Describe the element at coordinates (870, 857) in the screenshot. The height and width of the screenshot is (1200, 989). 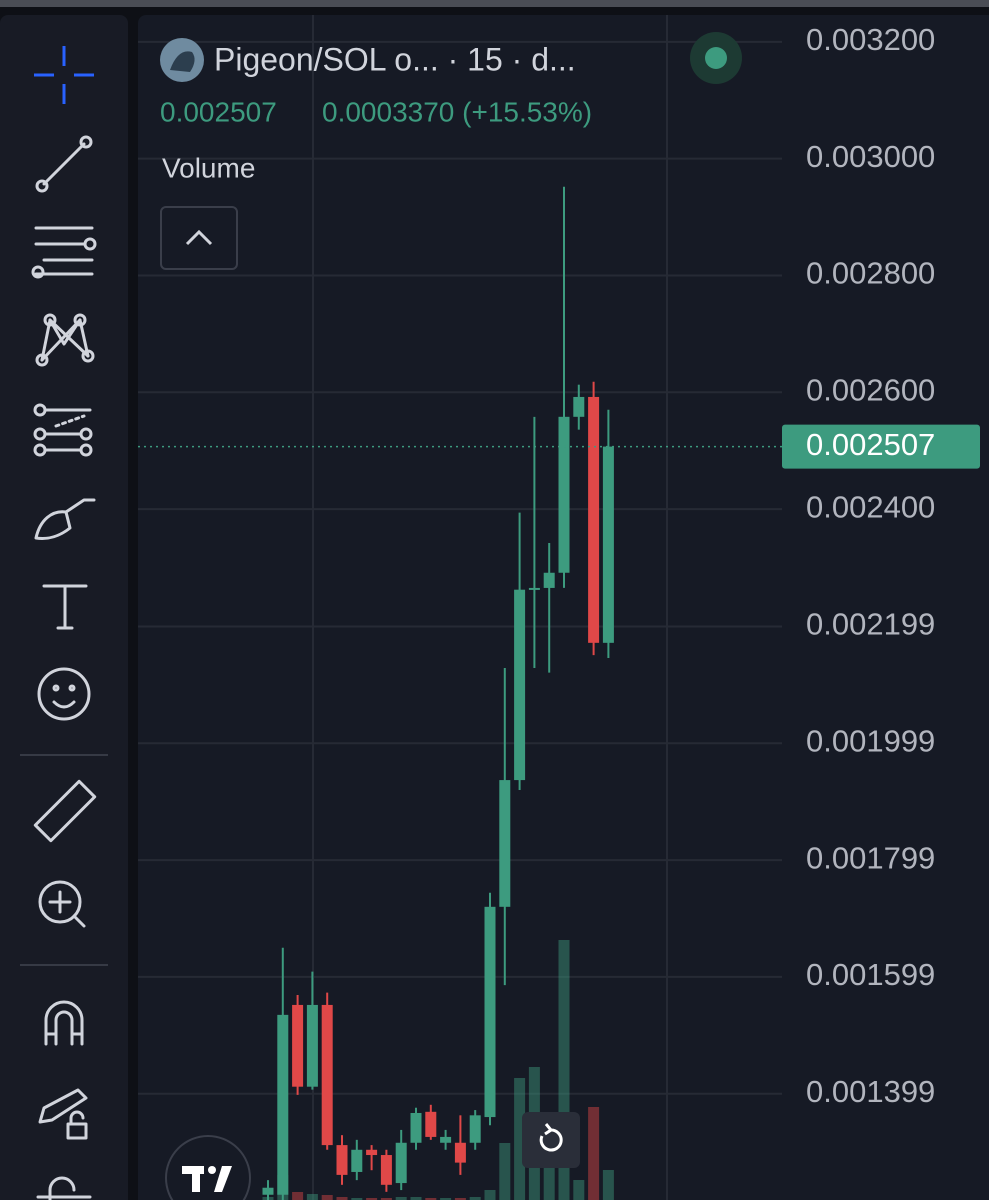
I see `y-tick-label: 0.001799` at that location.